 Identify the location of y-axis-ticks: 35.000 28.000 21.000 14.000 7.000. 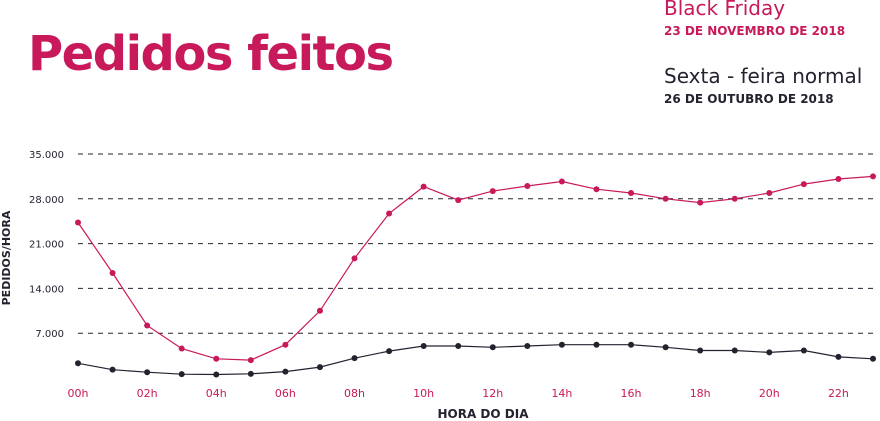
(46, 245).